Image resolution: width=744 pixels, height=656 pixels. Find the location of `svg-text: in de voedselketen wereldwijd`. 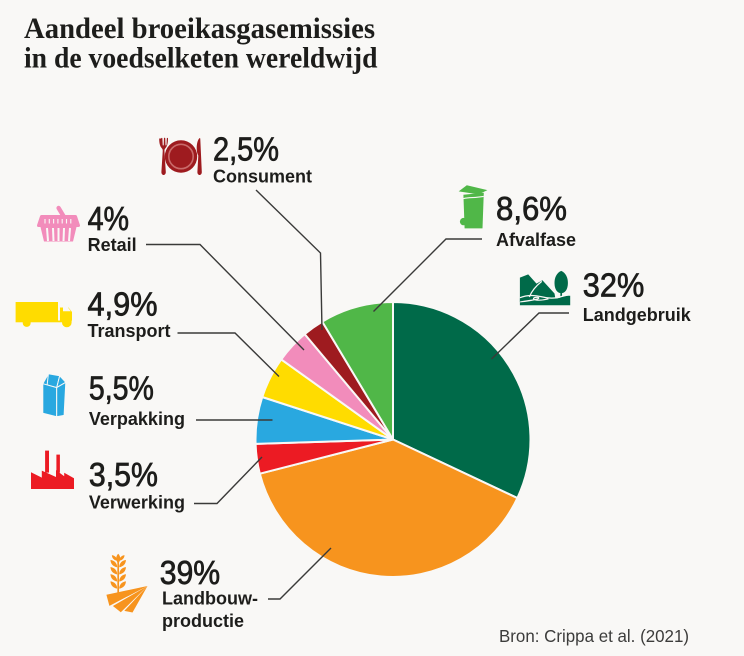

svg-text: in de voedselketen wereldwijd is located at coordinates (201, 58).